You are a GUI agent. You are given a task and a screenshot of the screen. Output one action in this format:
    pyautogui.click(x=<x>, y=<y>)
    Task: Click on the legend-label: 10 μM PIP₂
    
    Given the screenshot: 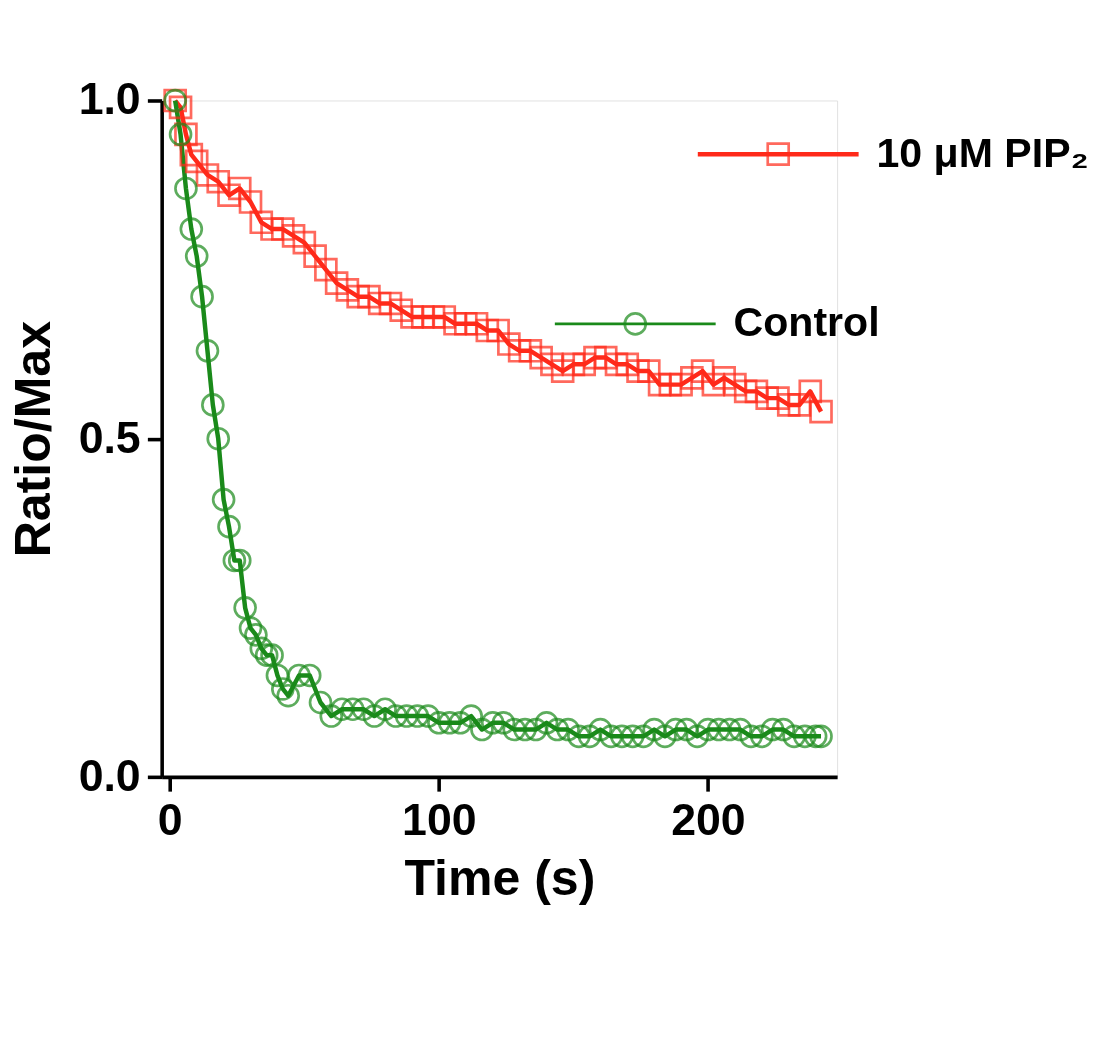 What is the action you would take?
    pyautogui.click(x=982, y=152)
    